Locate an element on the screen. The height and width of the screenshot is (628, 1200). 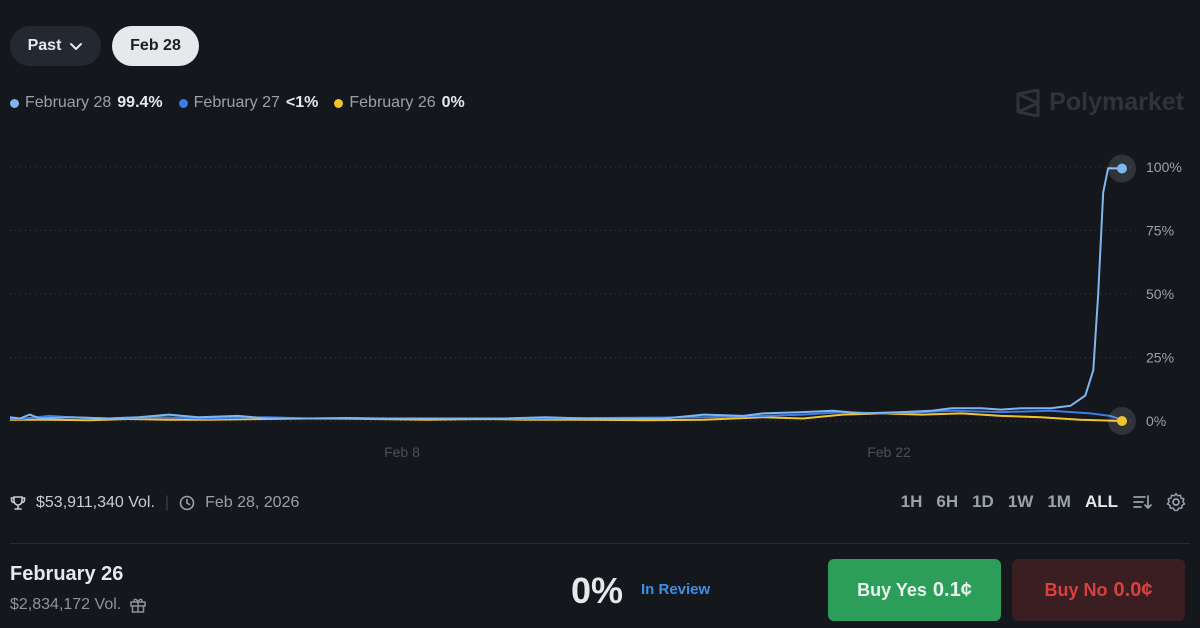
sort-icon is located at coordinates (1142, 502).